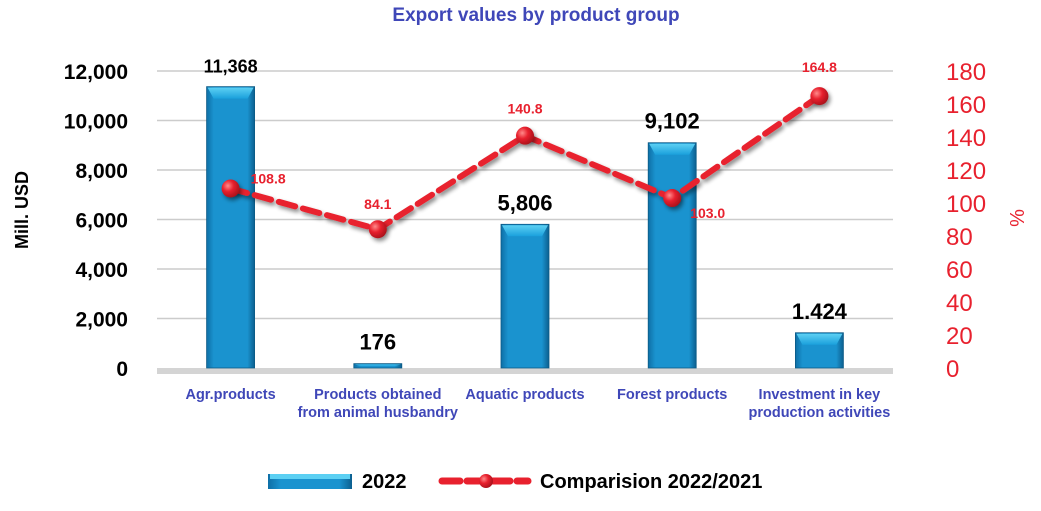 This screenshot has width=1041, height=511. Describe the element at coordinates (101, 171) in the screenshot. I see `y-tick-label-left: 8,000` at that location.